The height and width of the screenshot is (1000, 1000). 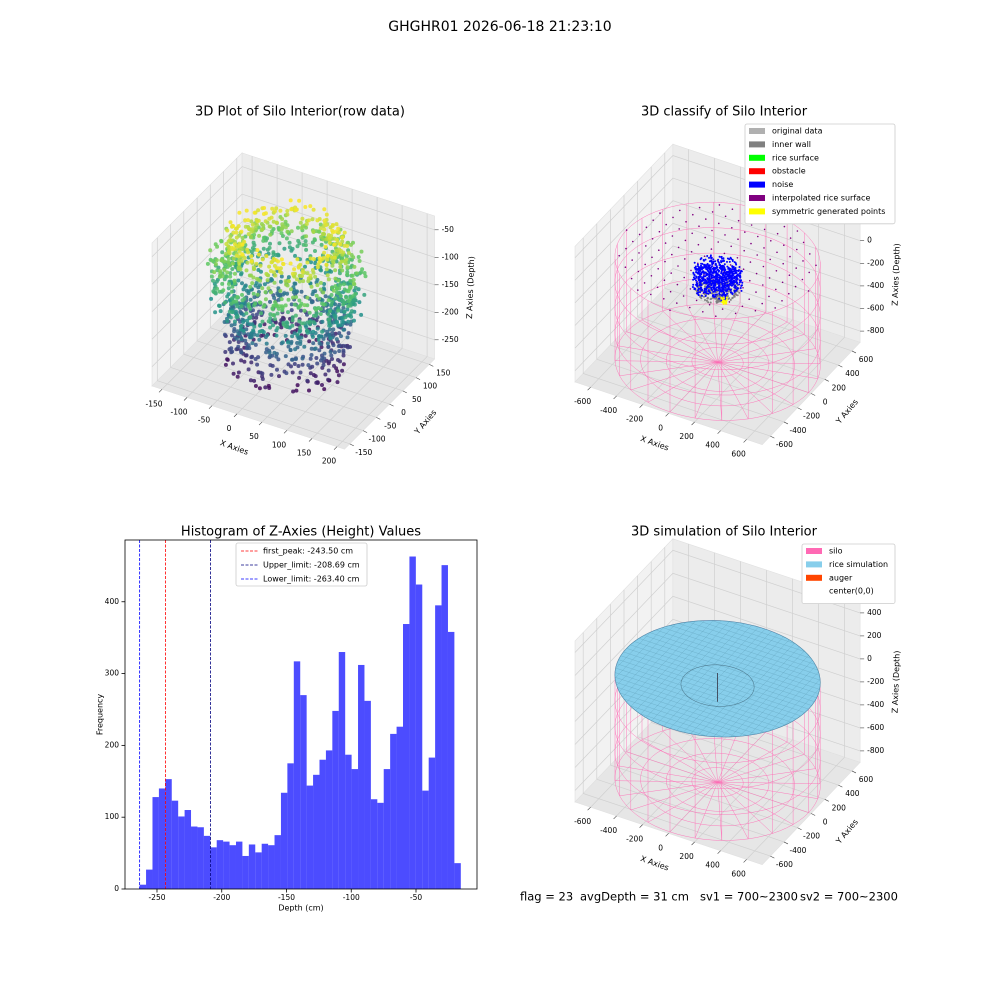 What do you see at coordinates (875, 285) in the screenshot?
I see `z-tick-label: -400` at bounding box center [875, 285].